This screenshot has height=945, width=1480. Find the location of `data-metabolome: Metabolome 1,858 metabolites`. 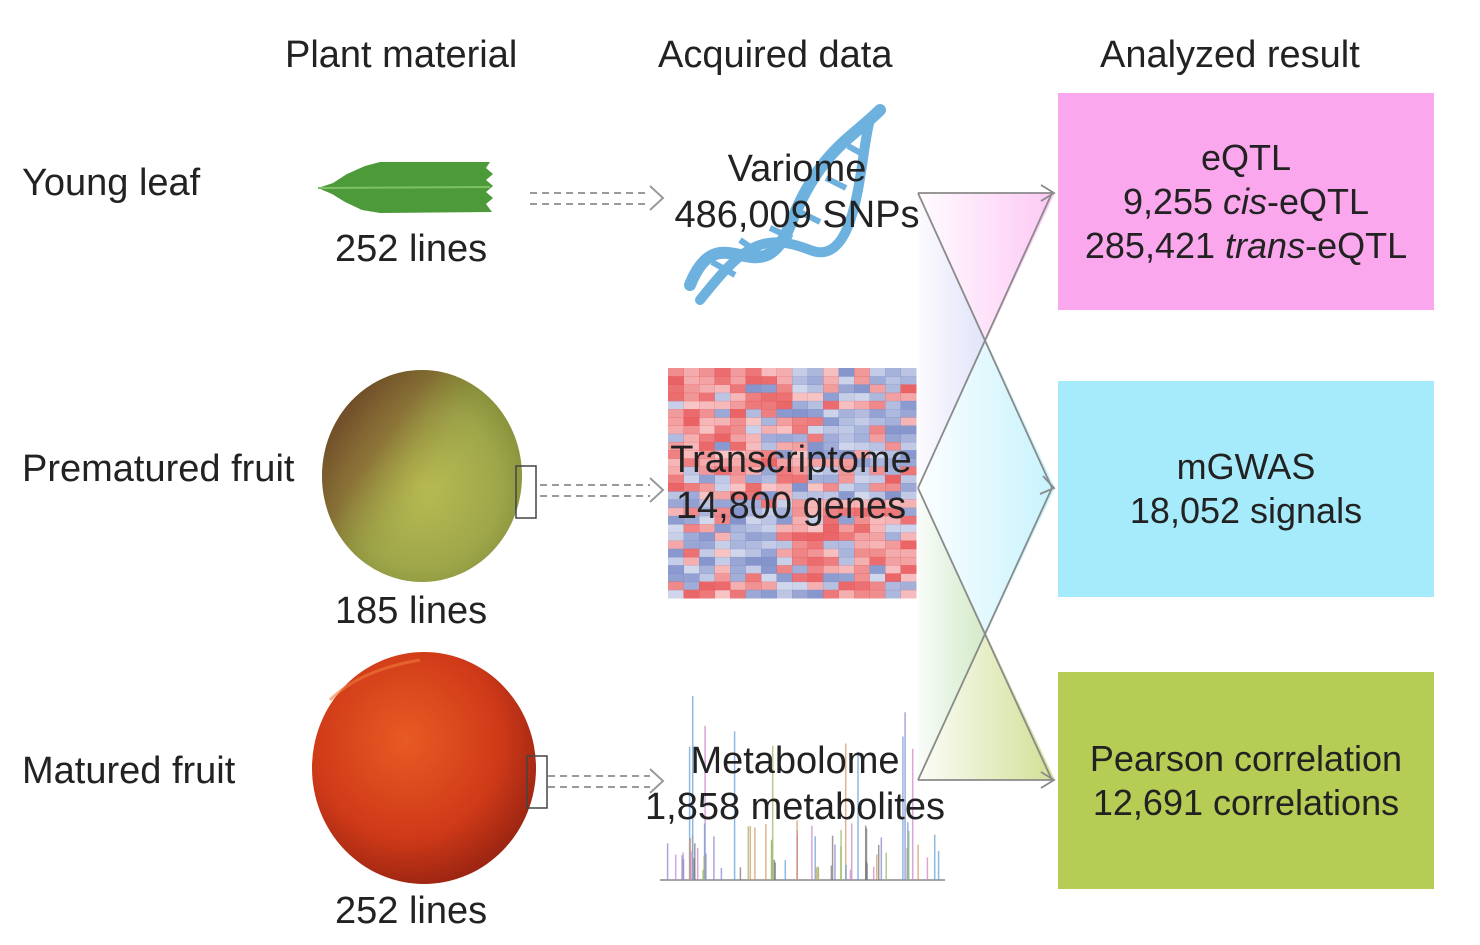

data-metabolome: Metabolome 1,858 metabolites is located at coordinates (795, 784).